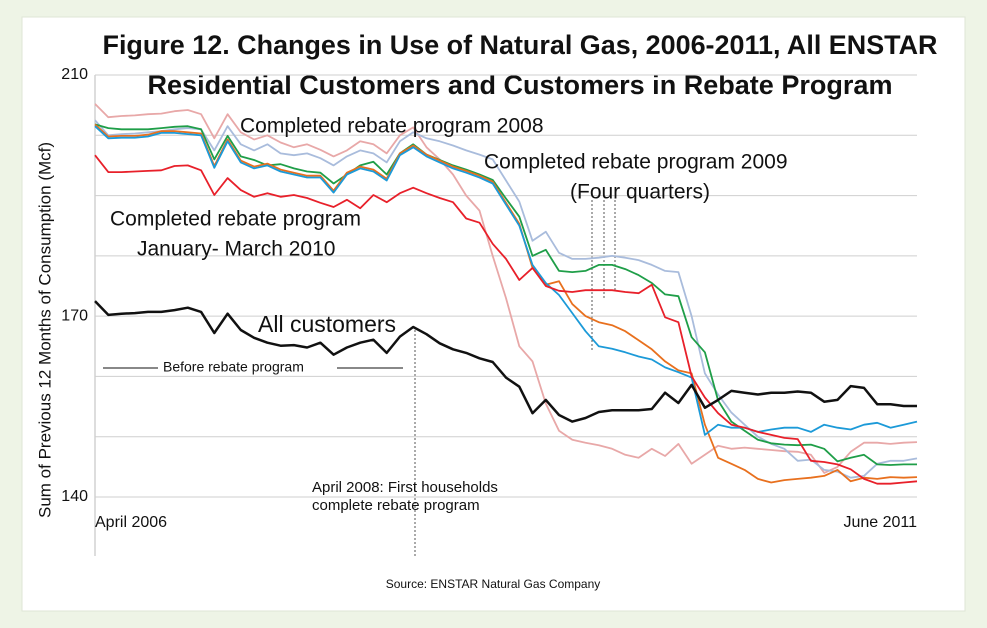 This screenshot has width=987, height=628. What do you see at coordinates (493, 584) in the screenshot?
I see `source: Source: ENSTAR Natural Gas Company` at bounding box center [493, 584].